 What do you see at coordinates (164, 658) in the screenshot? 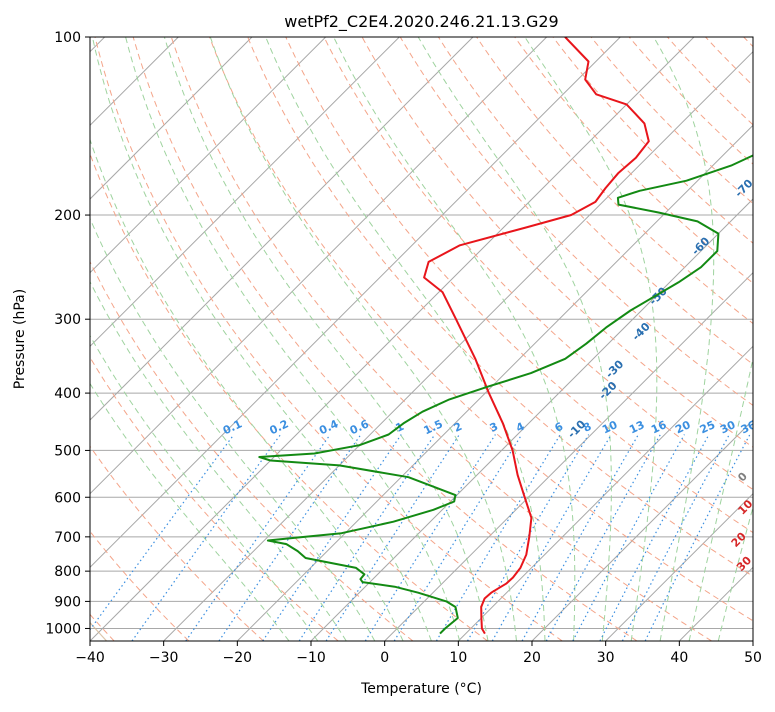
I see `x-tick-label: −30` at bounding box center [164, 658].